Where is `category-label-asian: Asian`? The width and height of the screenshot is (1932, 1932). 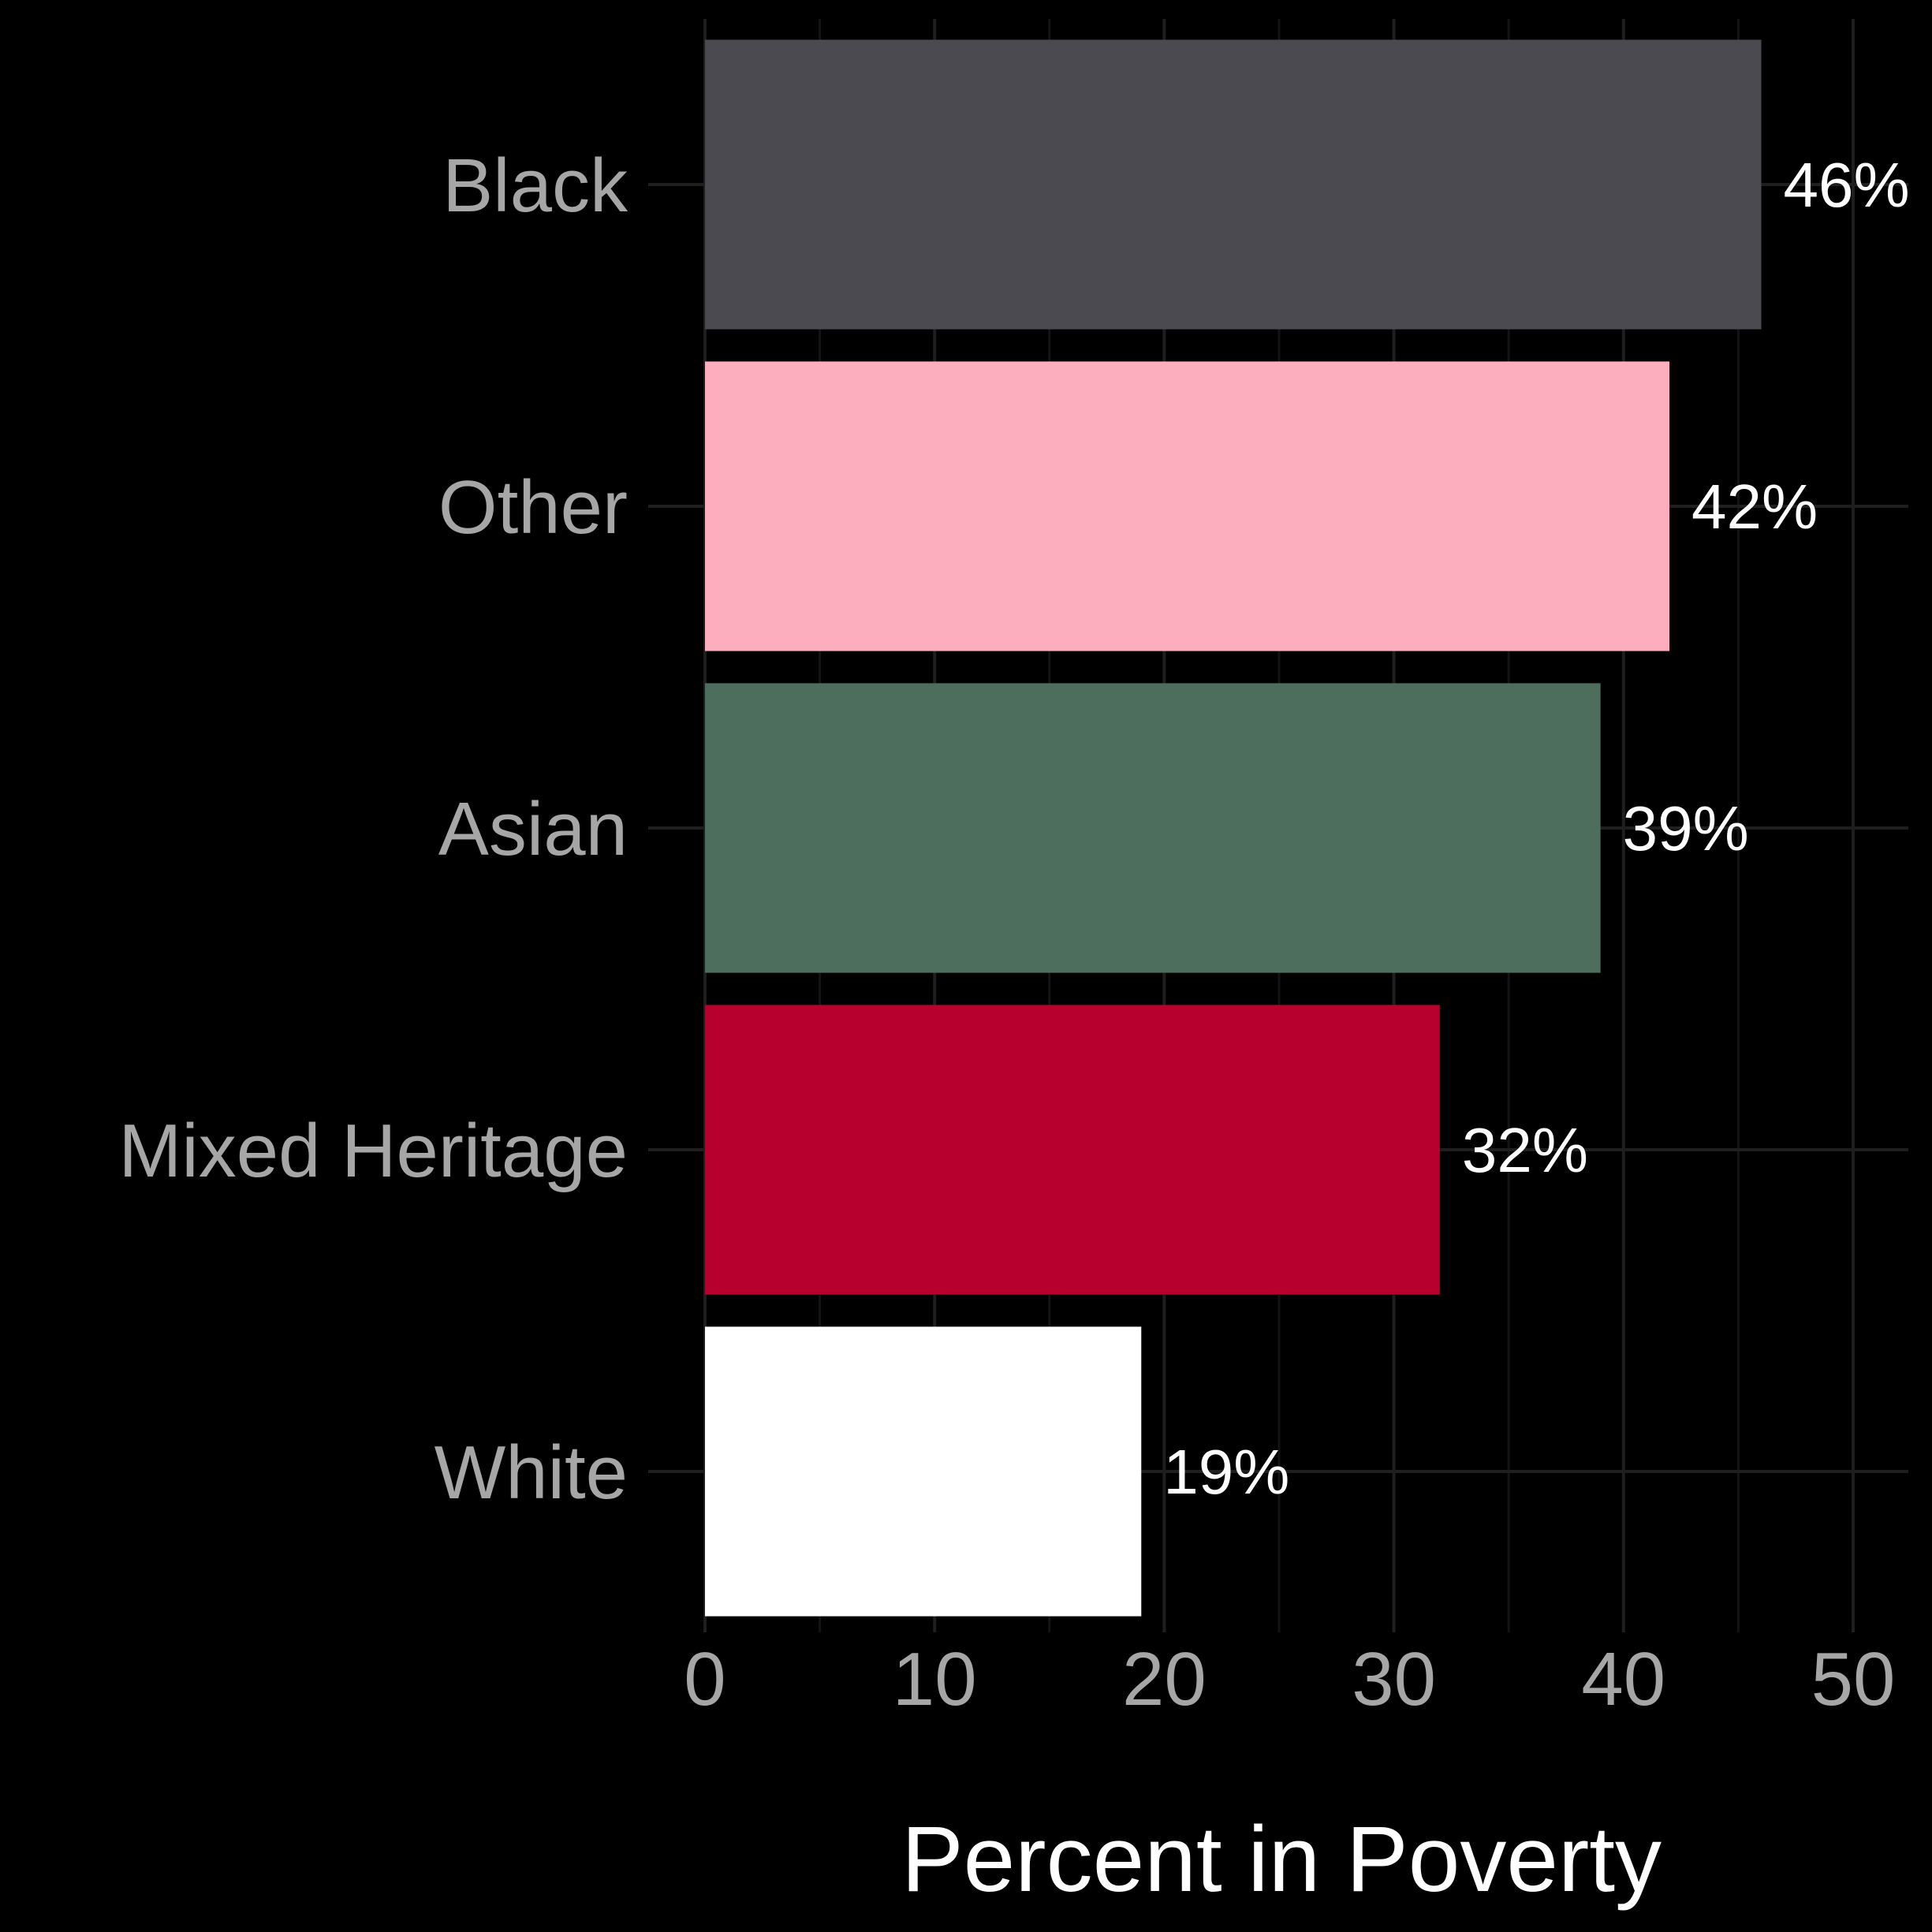 category-label-asian: Asian is located at coordinates (533, 829).